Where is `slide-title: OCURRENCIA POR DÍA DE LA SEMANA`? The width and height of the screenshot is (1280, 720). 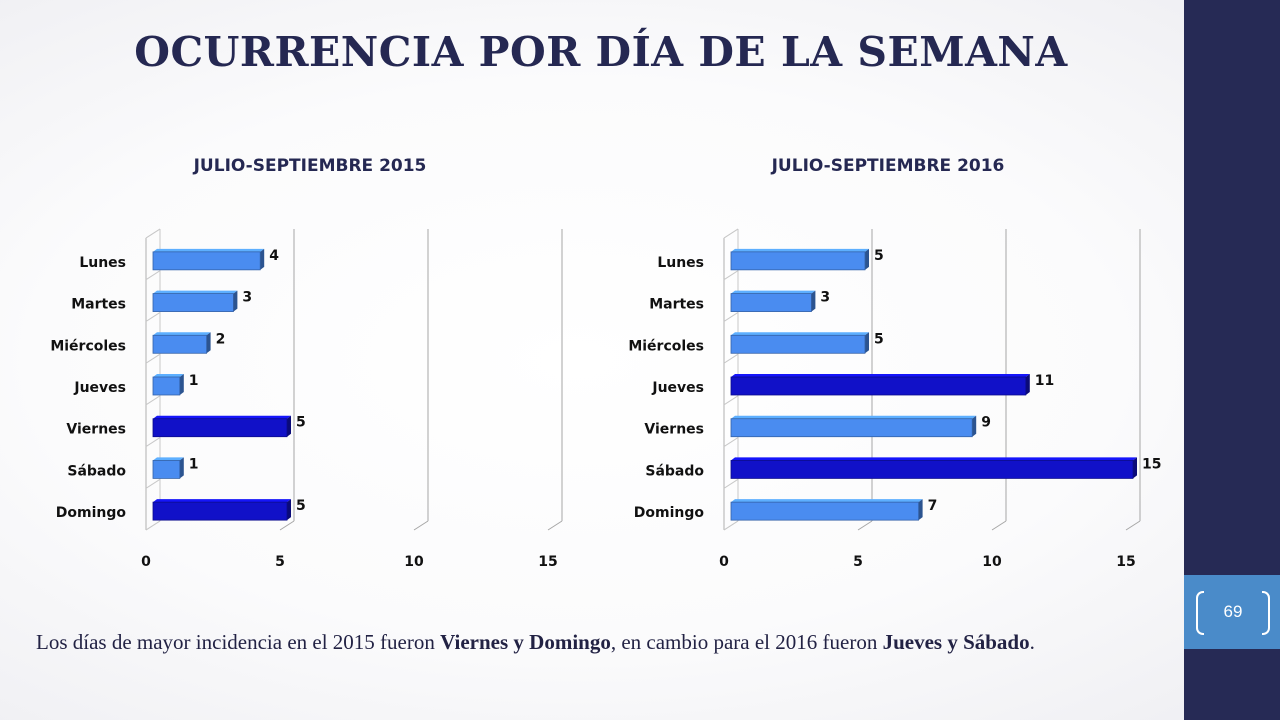
slide-title: OCURRENCIA POR DÍA DE LA SEMANA is located at coordinates (601, 52).